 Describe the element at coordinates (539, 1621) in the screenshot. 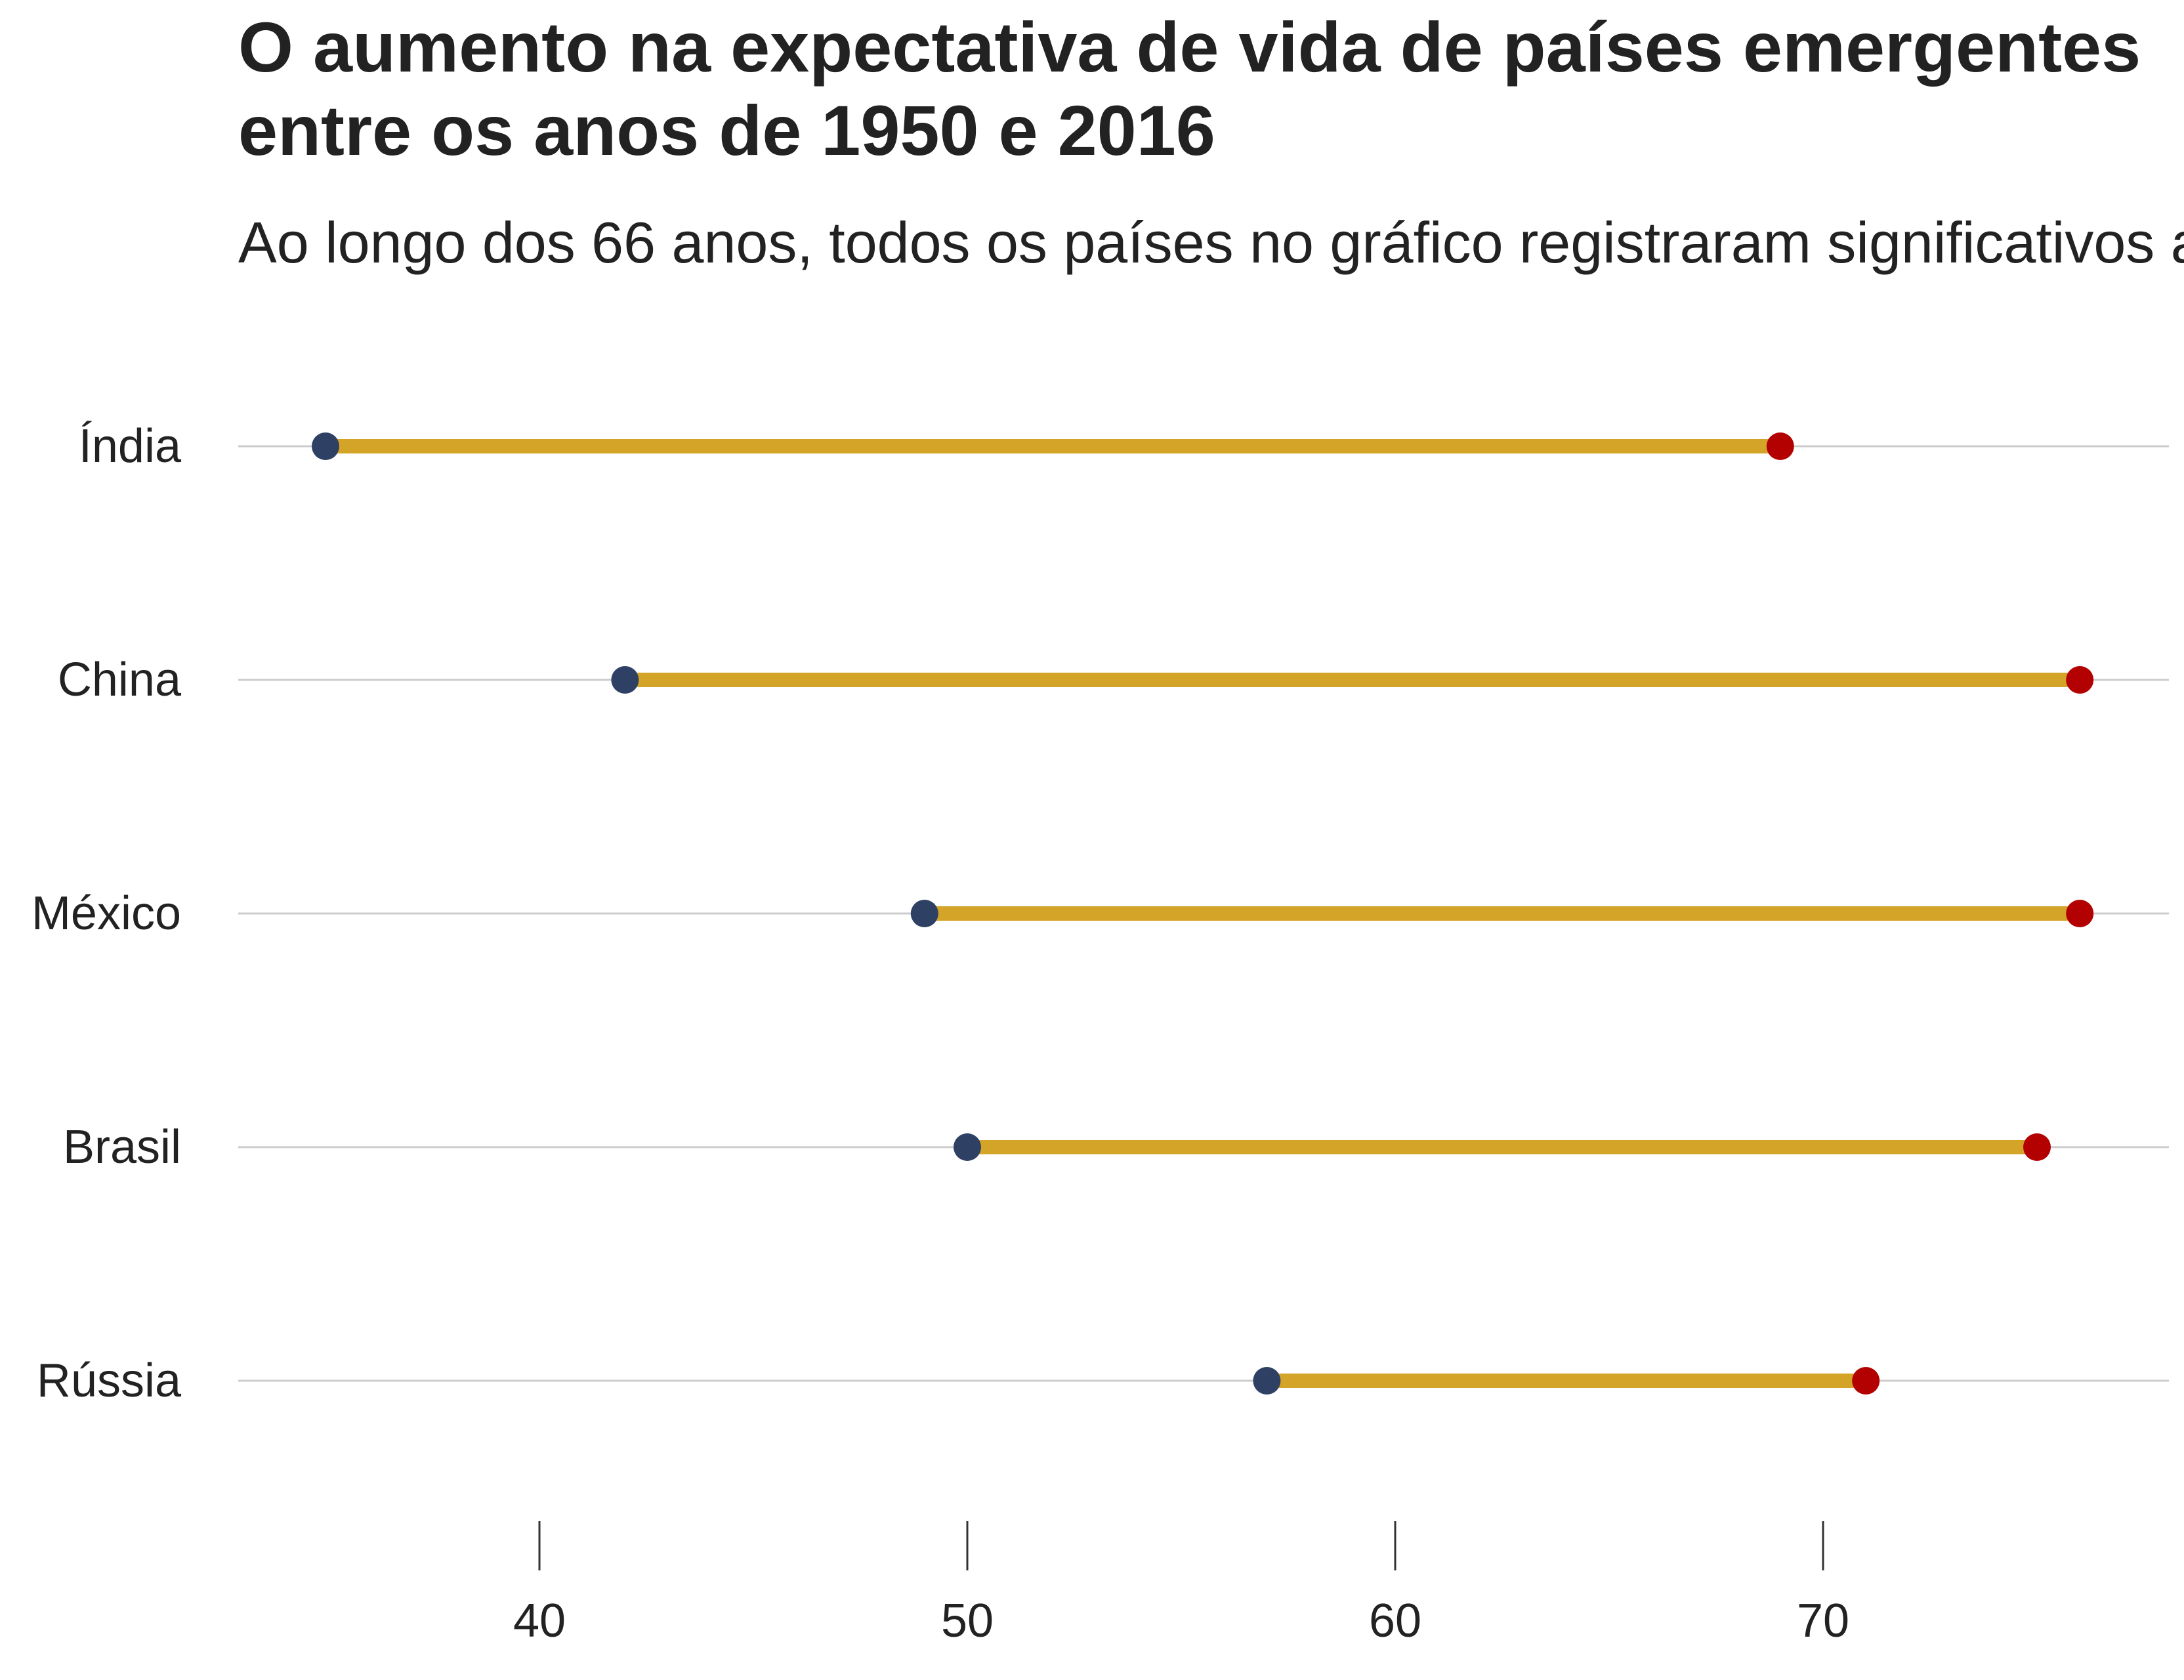

I see `x-tick-label: 40` at that location.